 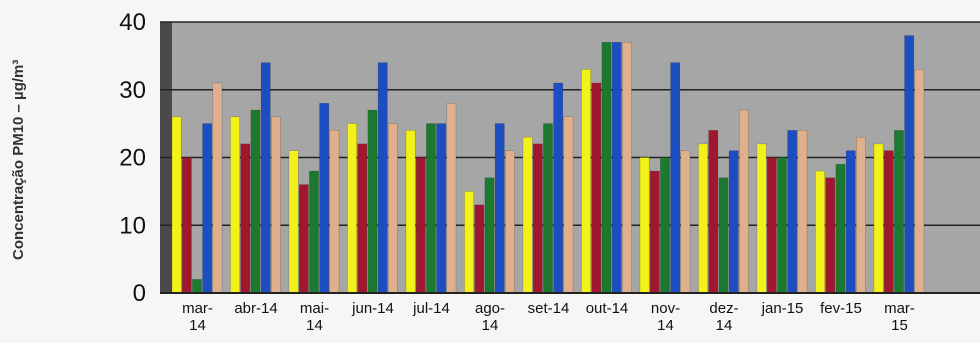 I want to click on x-tick-label-line: fev-15, so click(x=841, y=308).